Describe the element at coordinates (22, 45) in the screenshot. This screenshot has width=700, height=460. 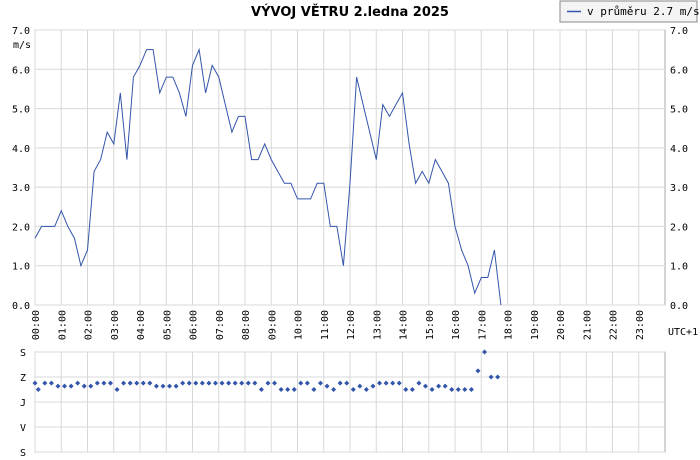
I see `y-axis-unit-label: m/s` at that location.